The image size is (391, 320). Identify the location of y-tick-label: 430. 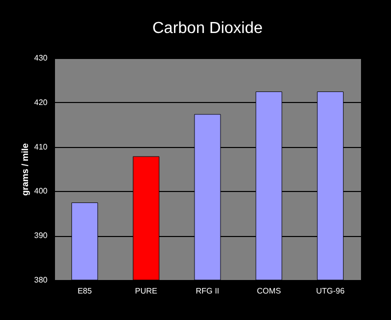
(41, 58).